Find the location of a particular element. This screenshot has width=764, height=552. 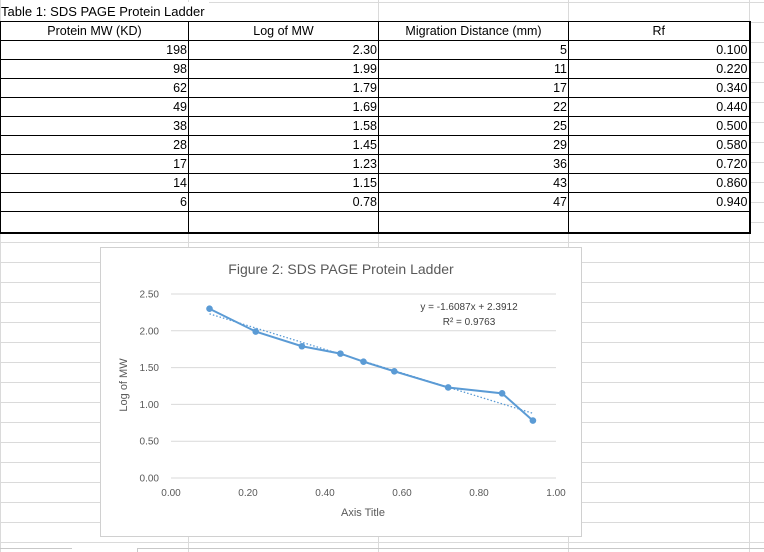

table-row: 198 2.30 5 0.100 is located at coordinates (375, 50).